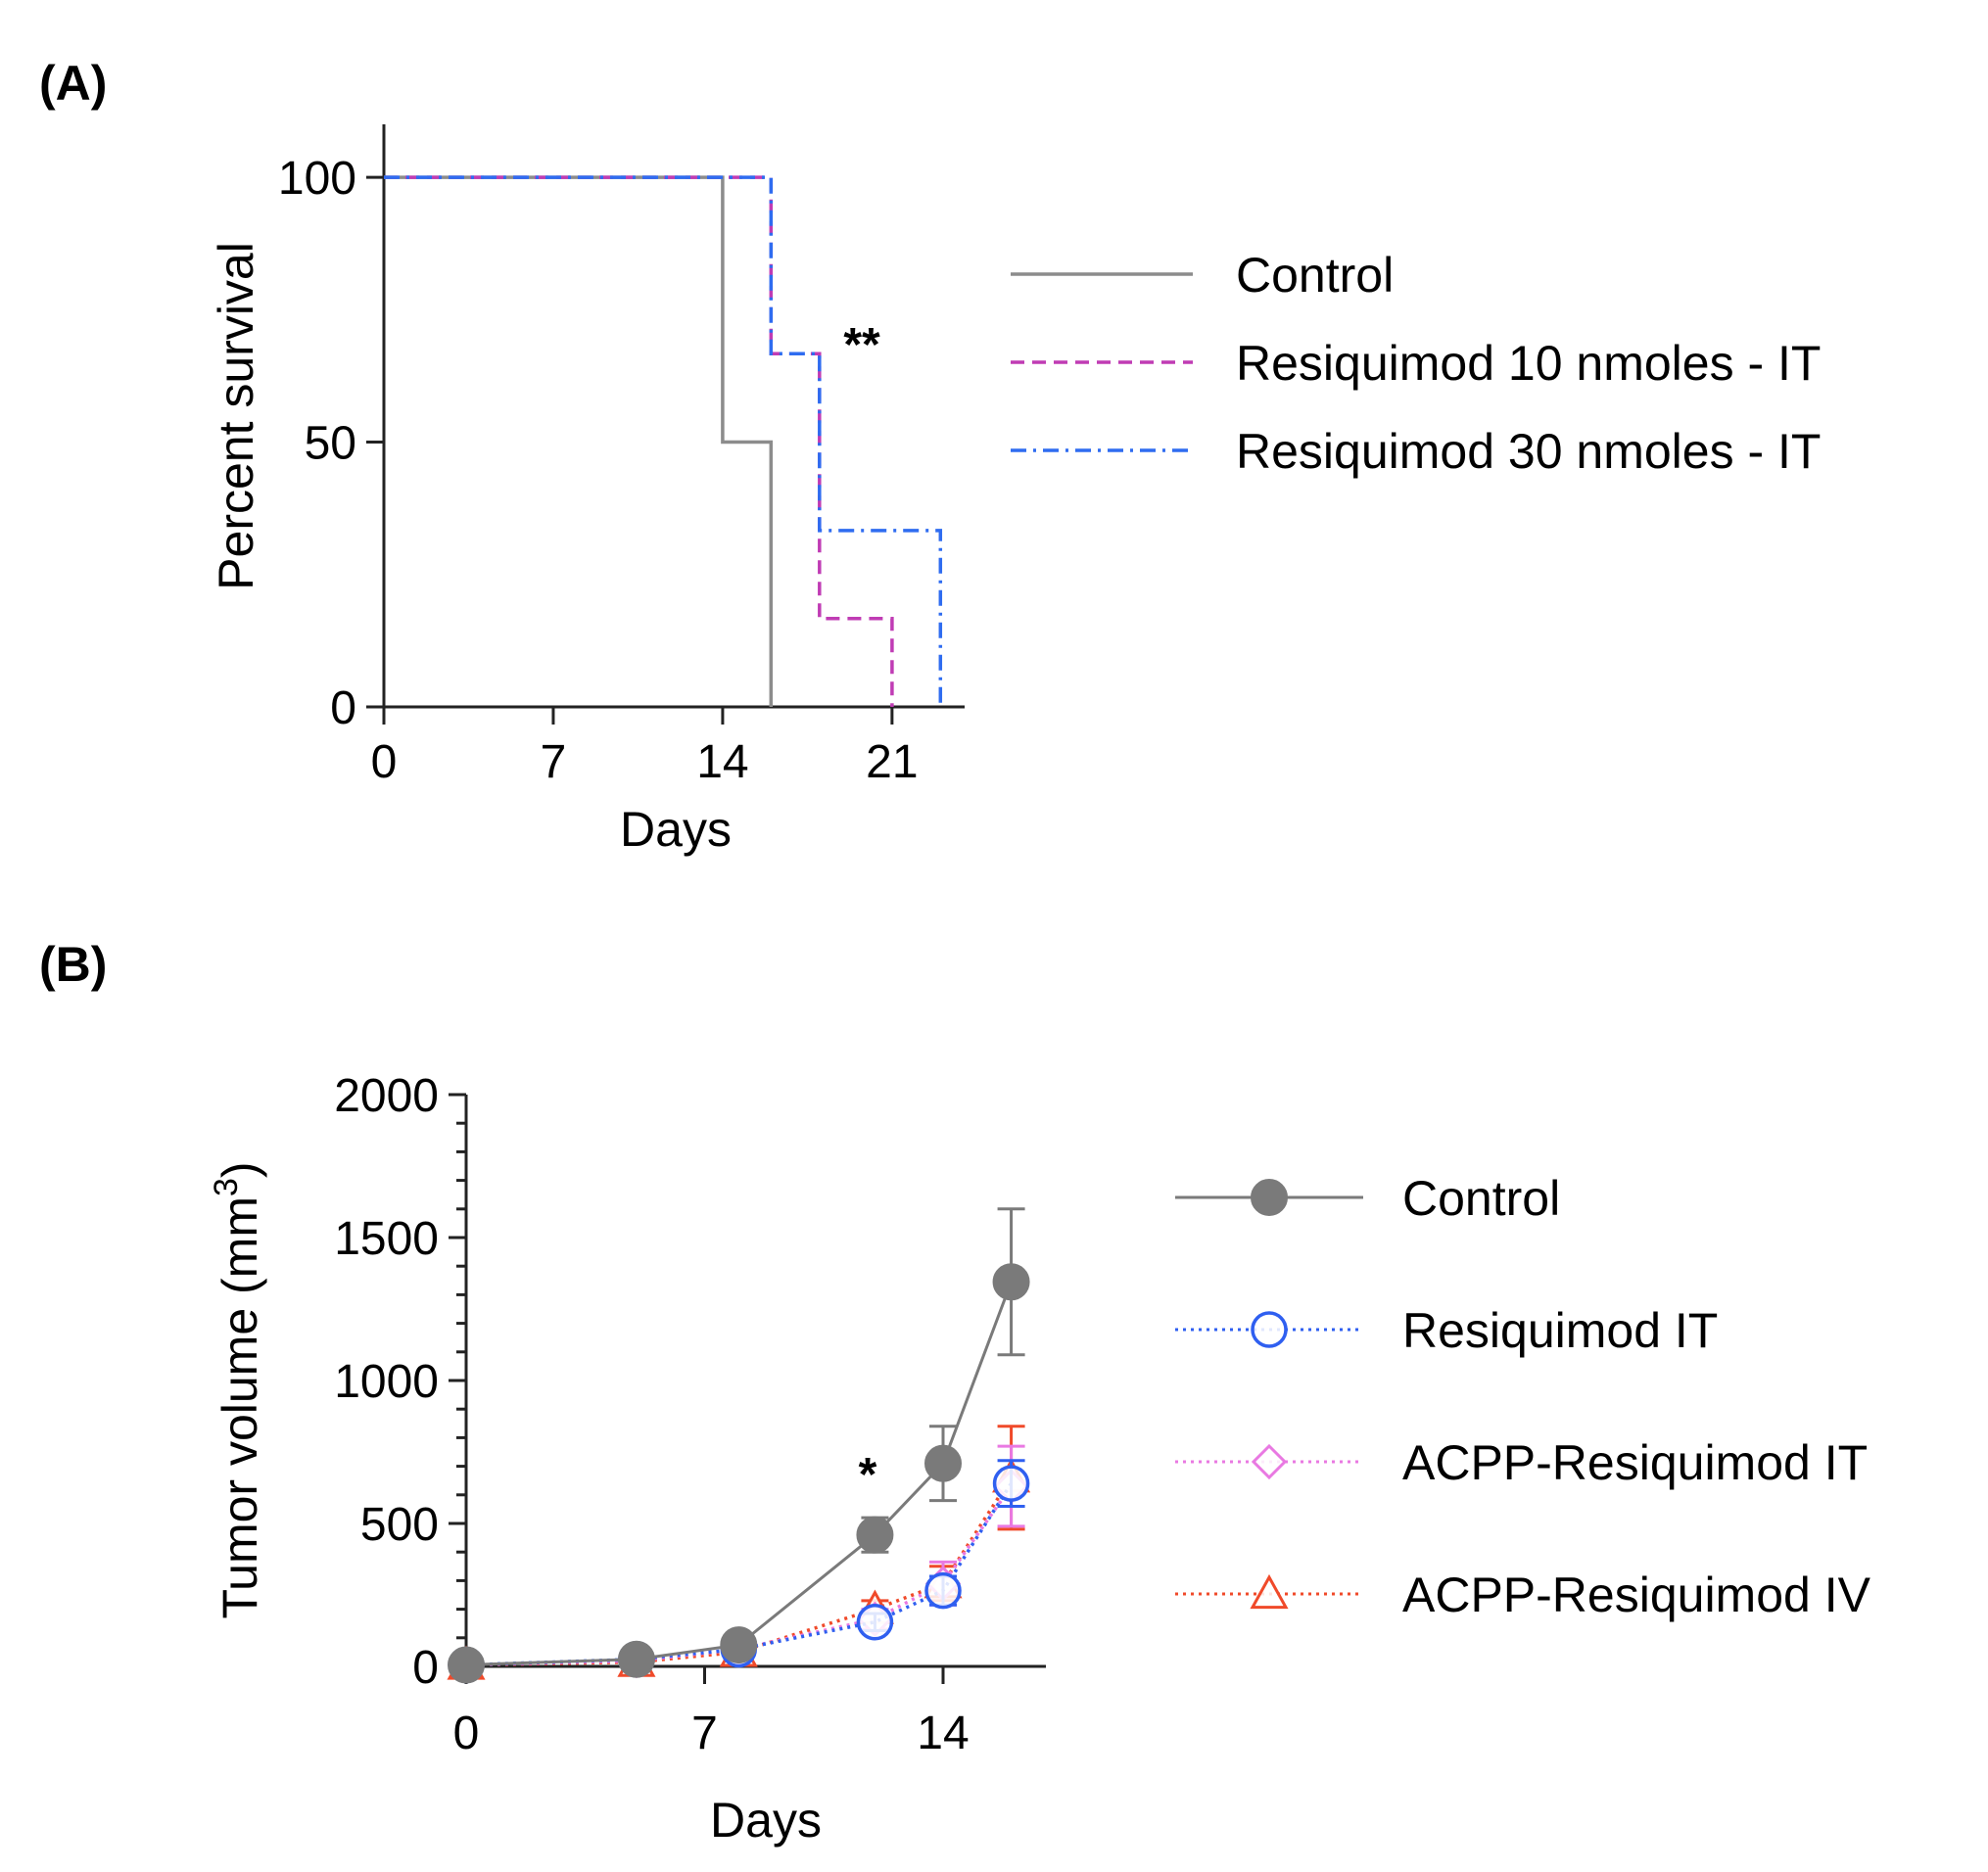 The height and width of the screenshot is (1872, 1988). I want to click on panel-label-a: (A), so click(73, 83).